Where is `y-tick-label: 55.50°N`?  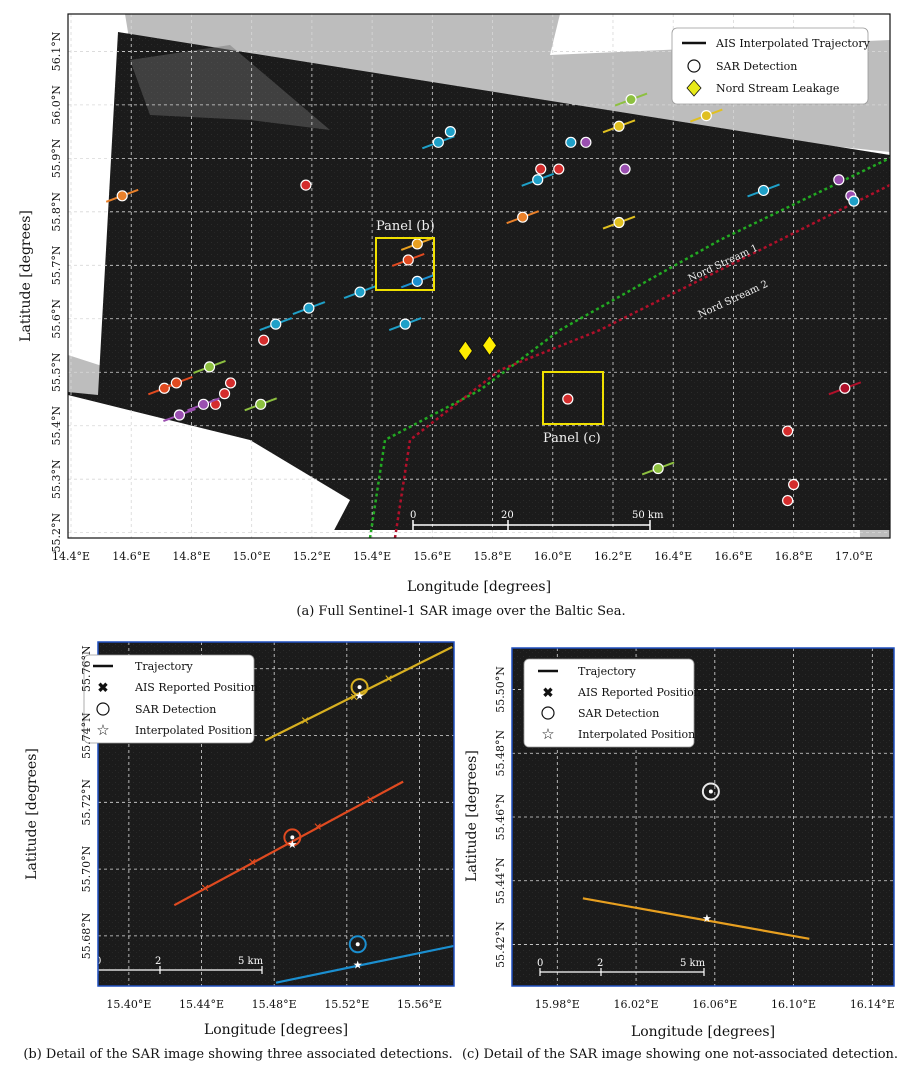 y-tick-label: 55.50°N is located at coordinates (500, 689).